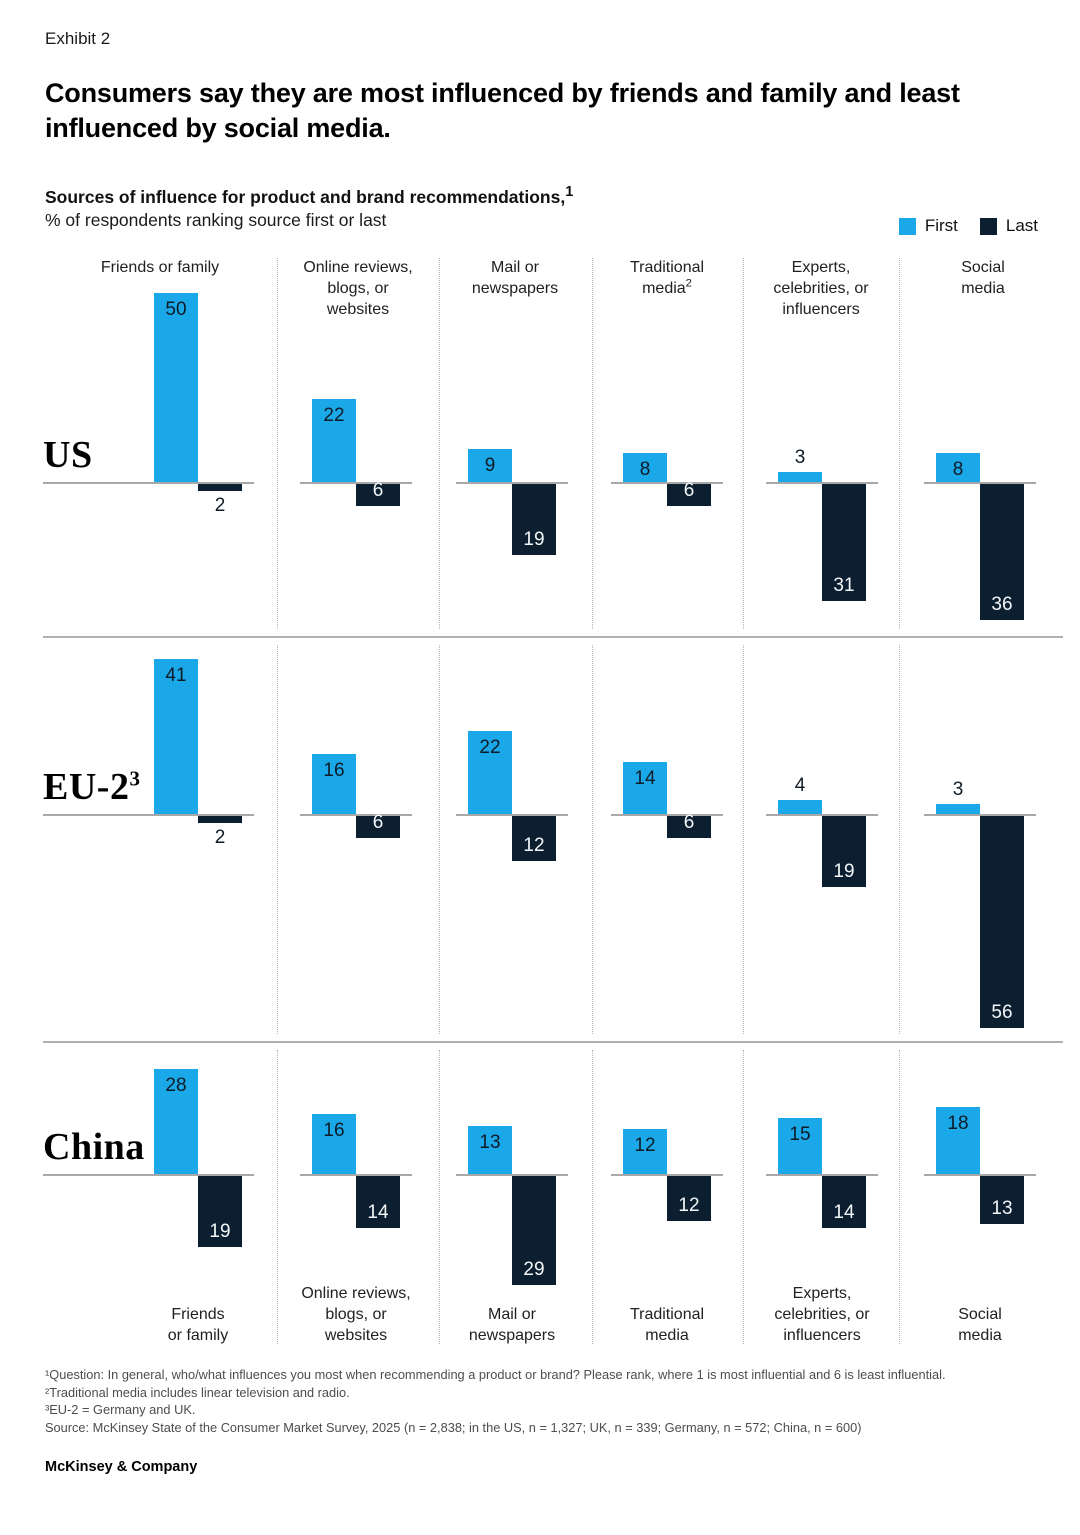 This screenshot has width=1080, height=1535. What do you see at coordinates (645, 778) in the screenshot?
I see `bar-value-first: 14` at bounding box center [645, 778].